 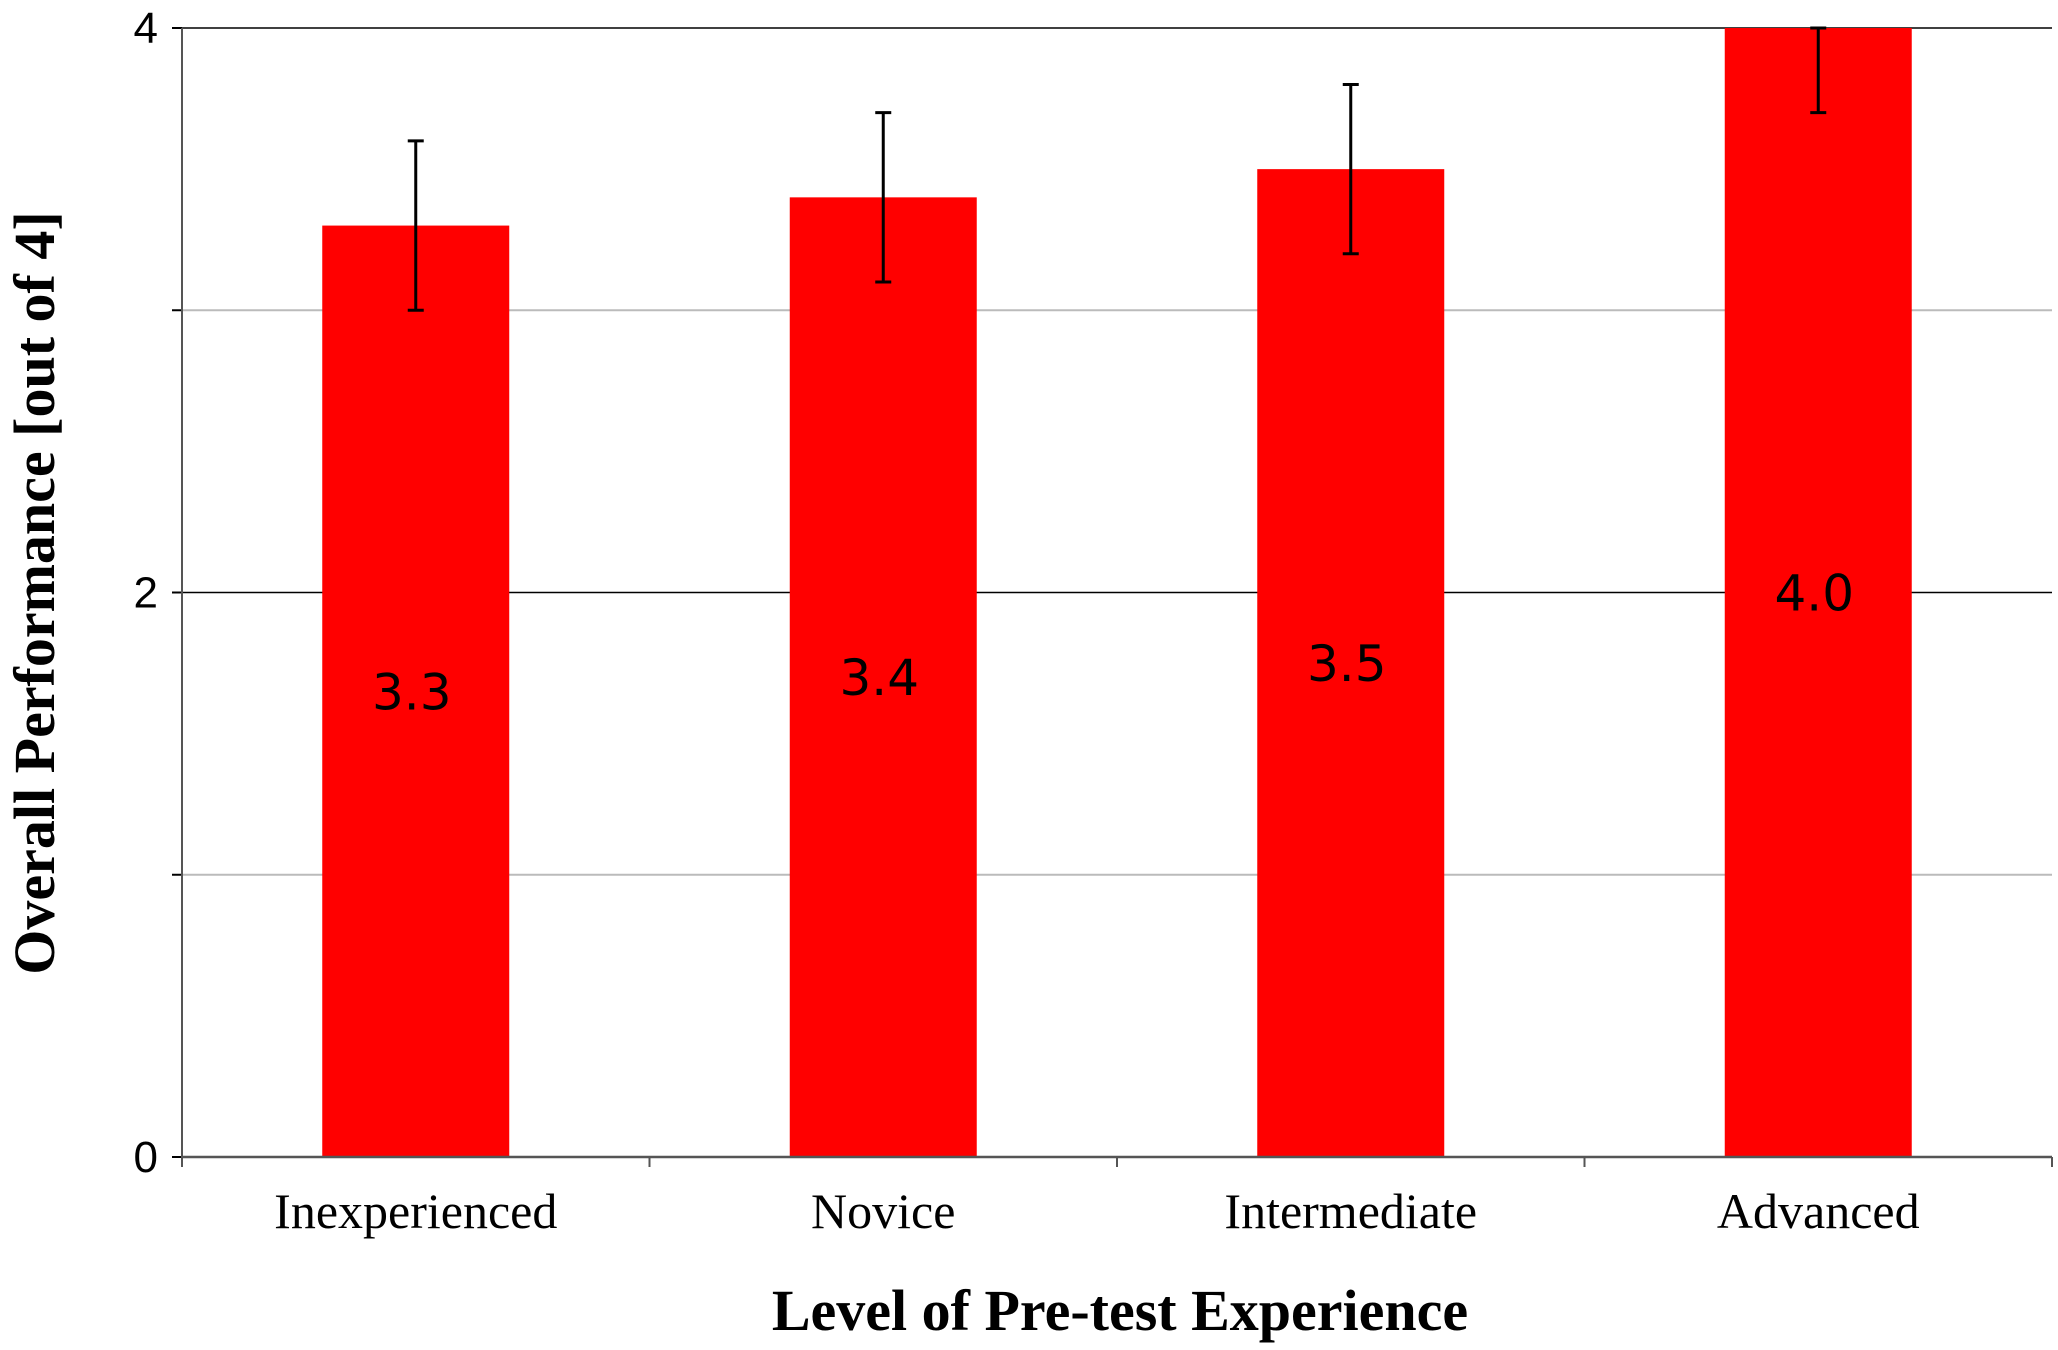 I want to click on bar-novice, so click(x=883, y=677).